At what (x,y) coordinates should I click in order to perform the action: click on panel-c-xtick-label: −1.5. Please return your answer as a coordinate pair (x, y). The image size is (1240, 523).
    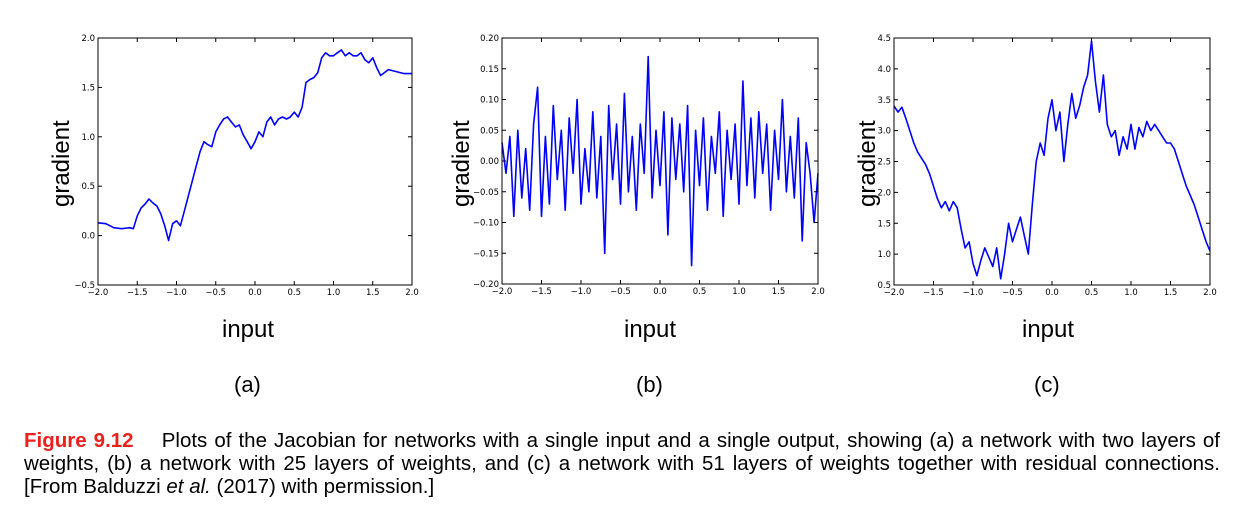
    Looking at the image, I should click on (933, 293).